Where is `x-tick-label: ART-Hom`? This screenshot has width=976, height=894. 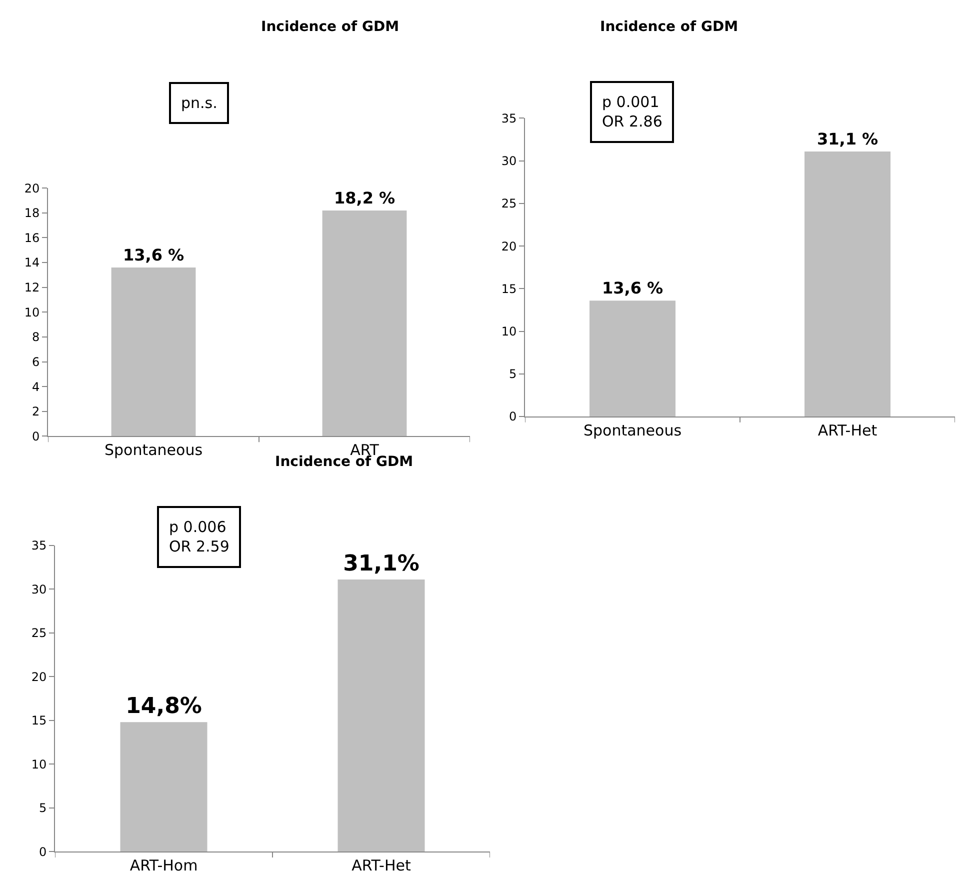 x-tick-label: ART-Hom is located at coordinates (164, 865).